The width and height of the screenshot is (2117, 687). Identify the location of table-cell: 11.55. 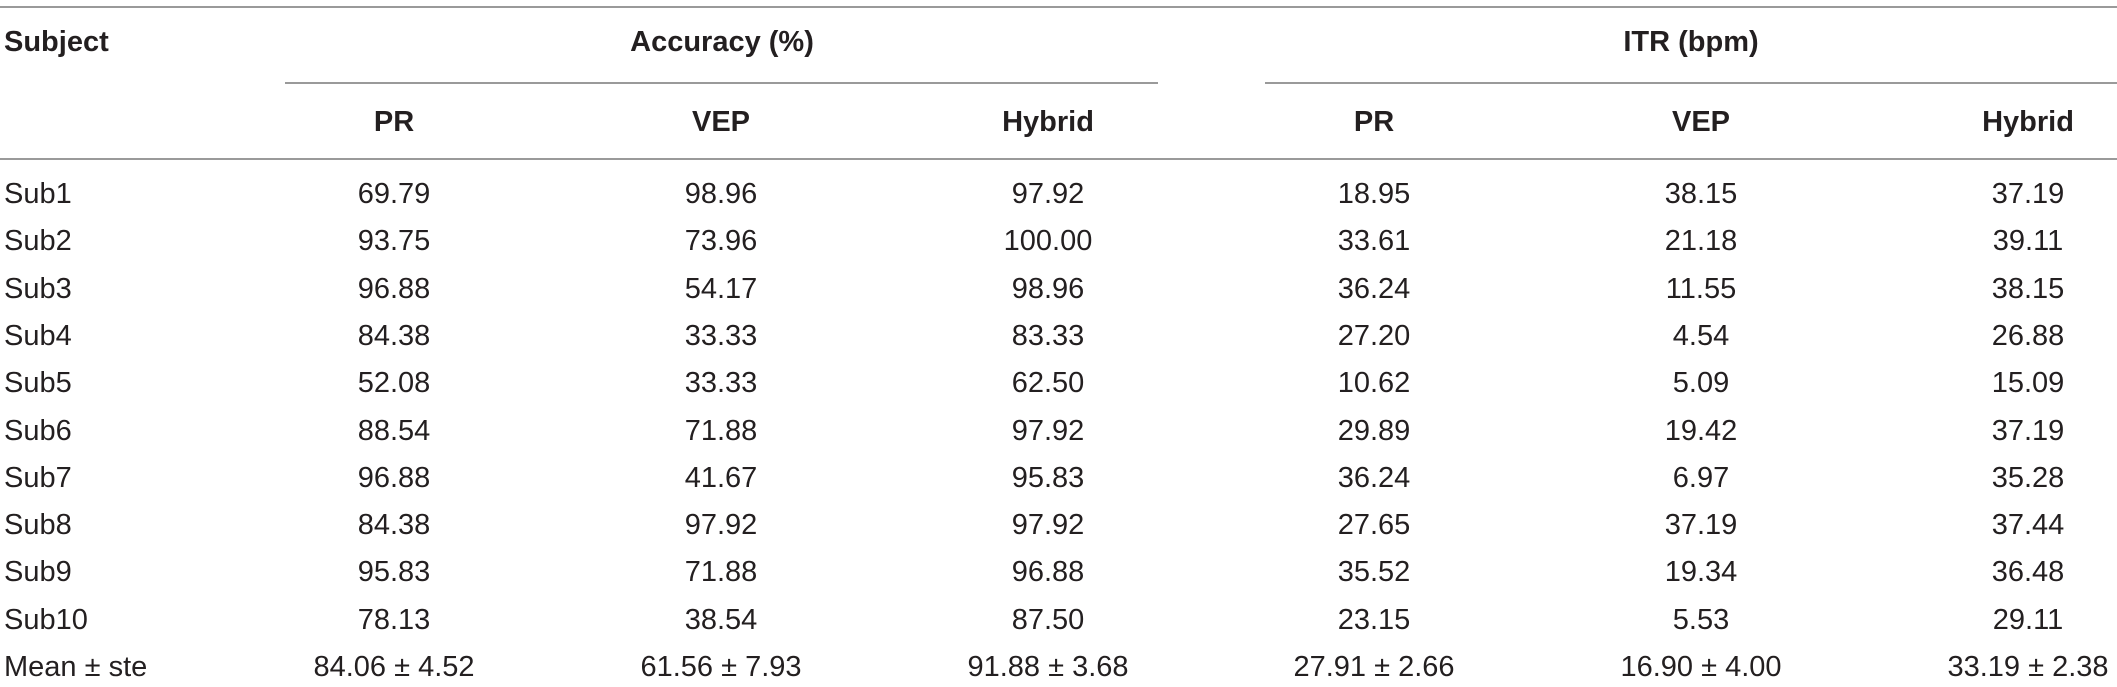
(1701, 288).